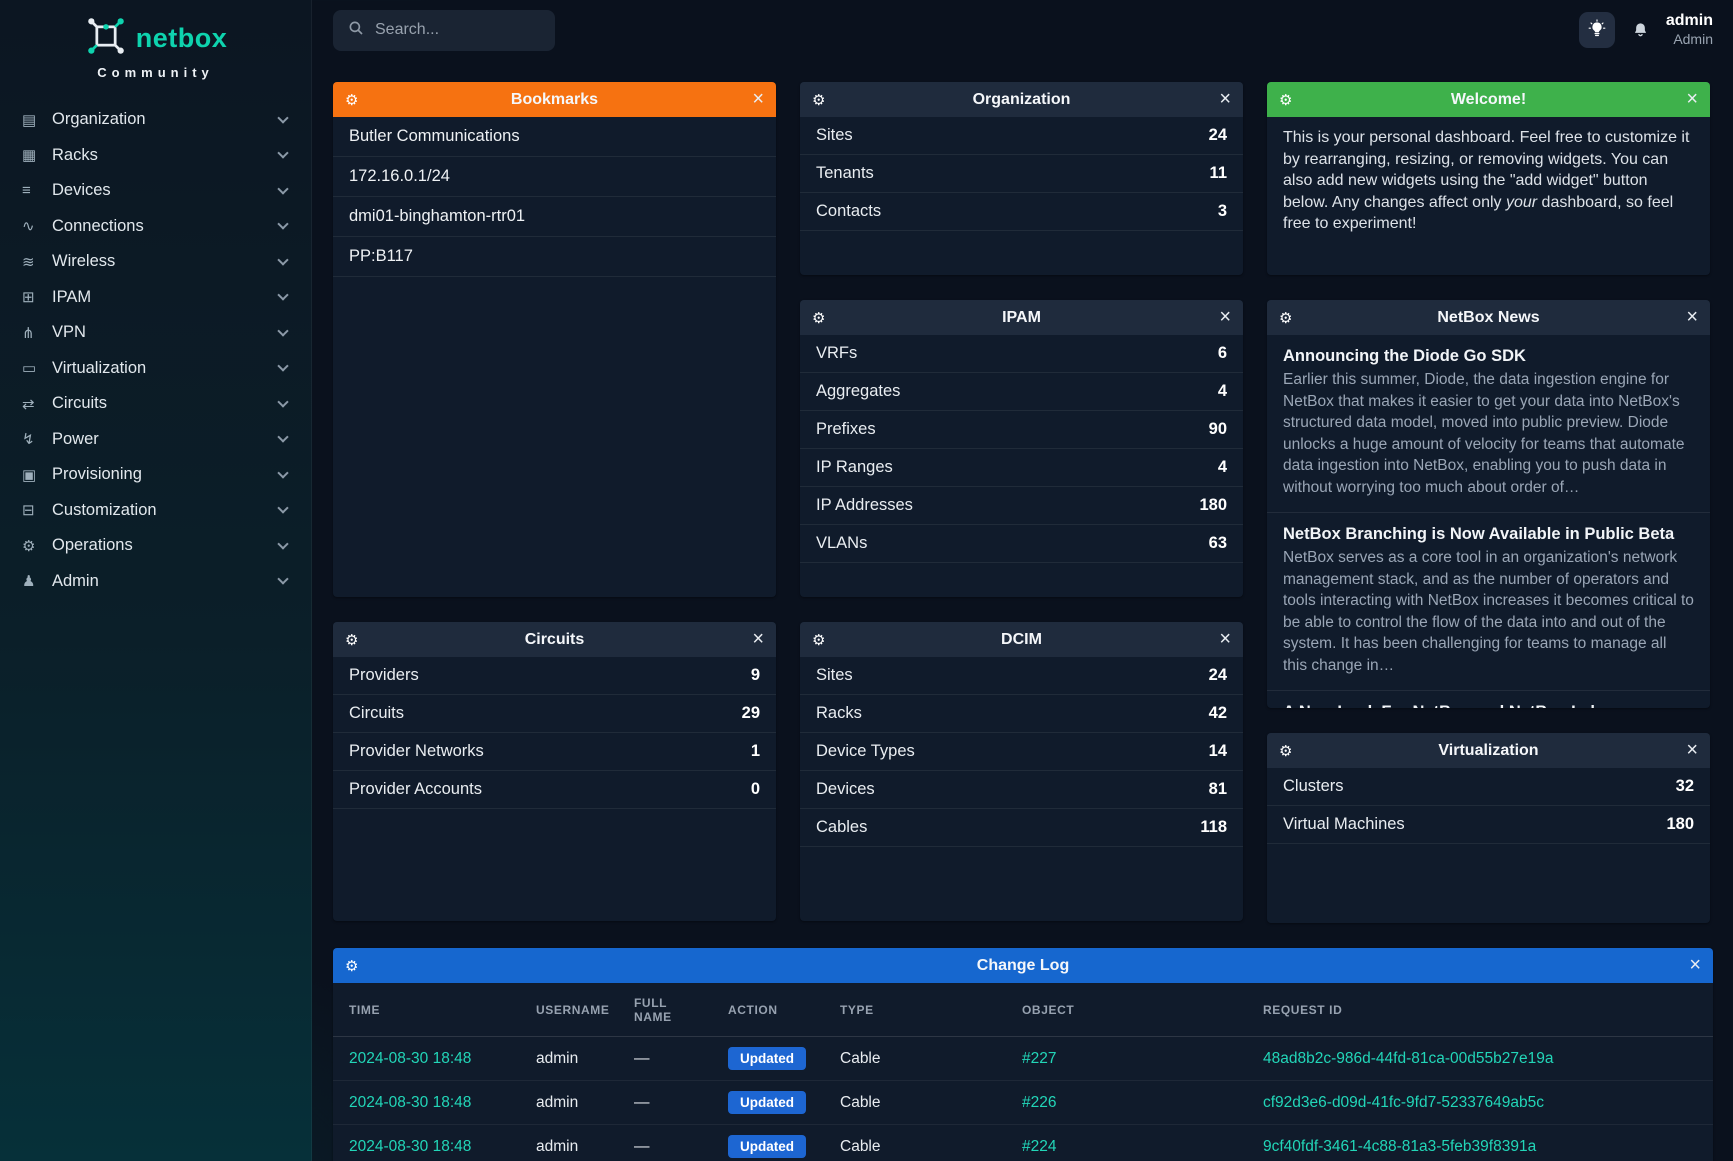  Describe the element at coordinates (155, 120) in the screenshot. I see `sidebar-item-organization: ▤ Organization` at that location.